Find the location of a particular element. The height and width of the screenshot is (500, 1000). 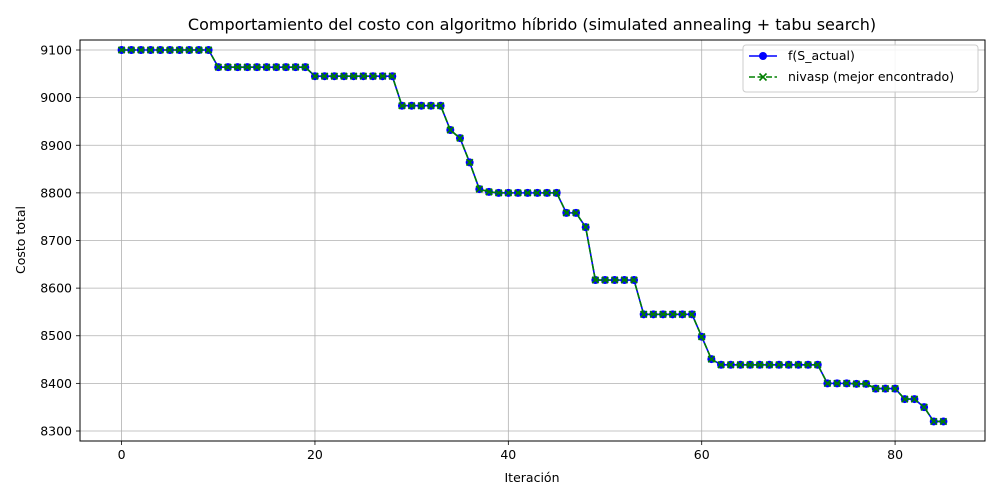

legend-label-nivasp: nivasp (mejor encontrado) is located at coordinates (871, 76).